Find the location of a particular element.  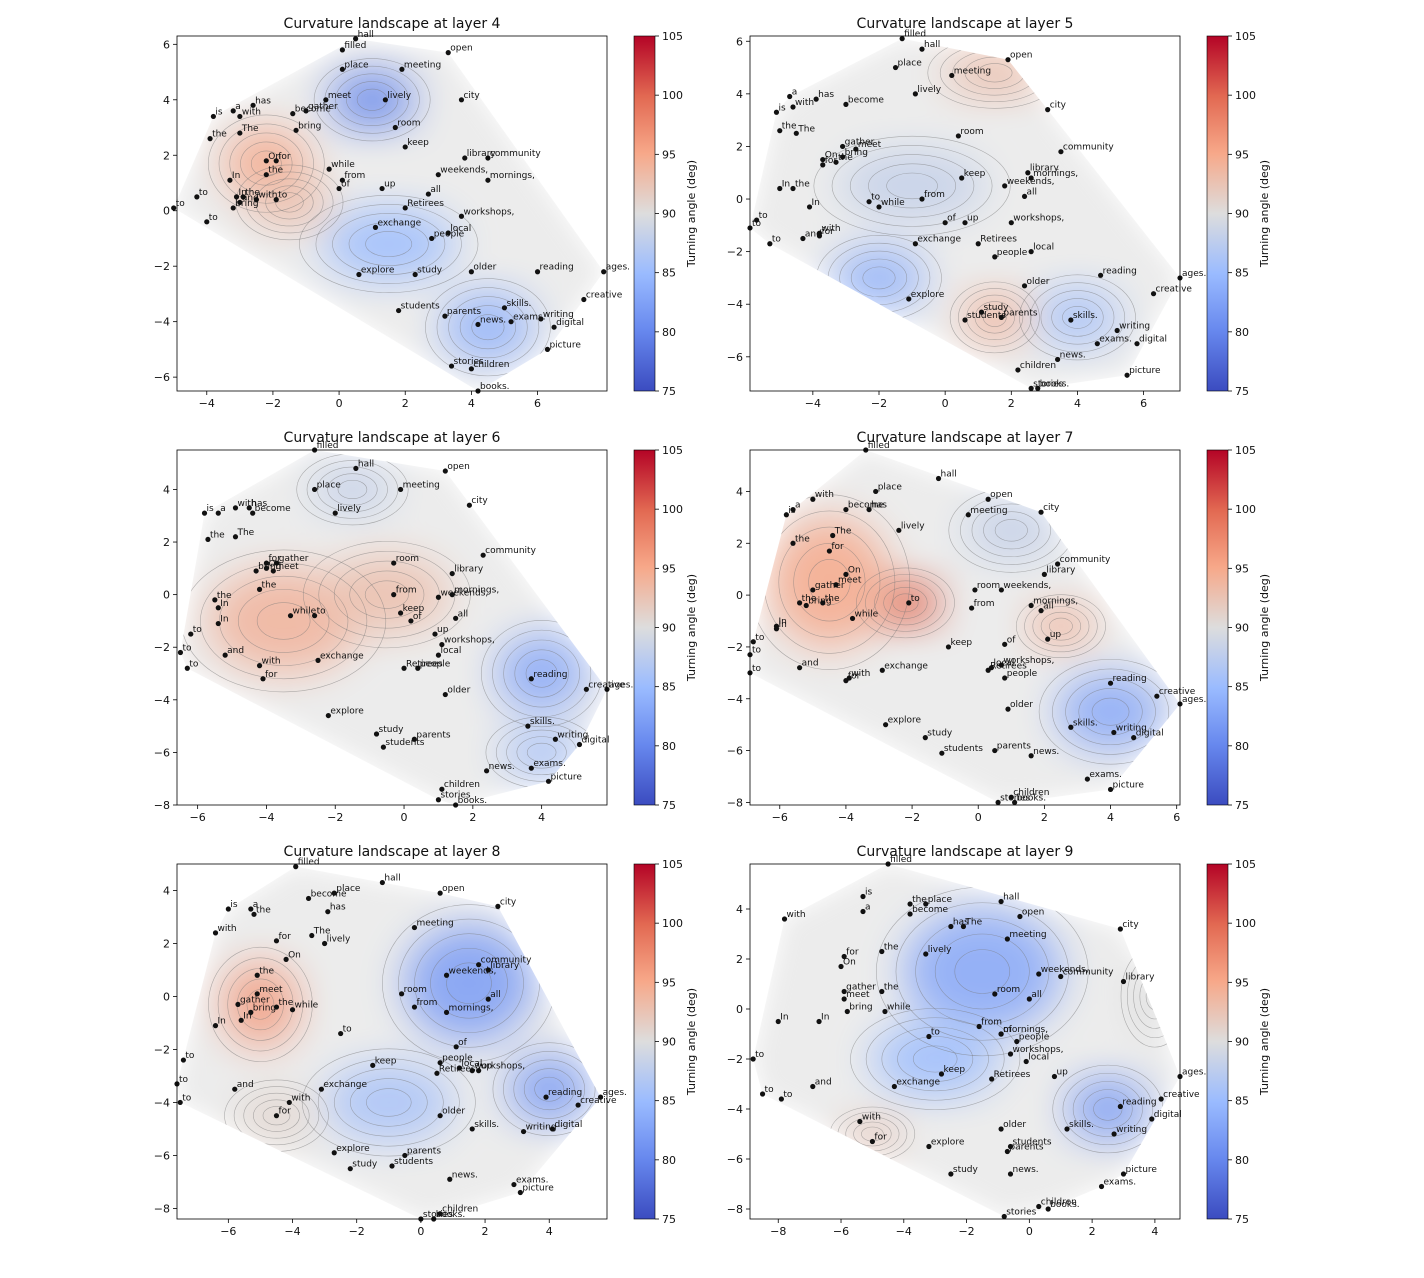

word-label: all is located at coordinates (435, 190).